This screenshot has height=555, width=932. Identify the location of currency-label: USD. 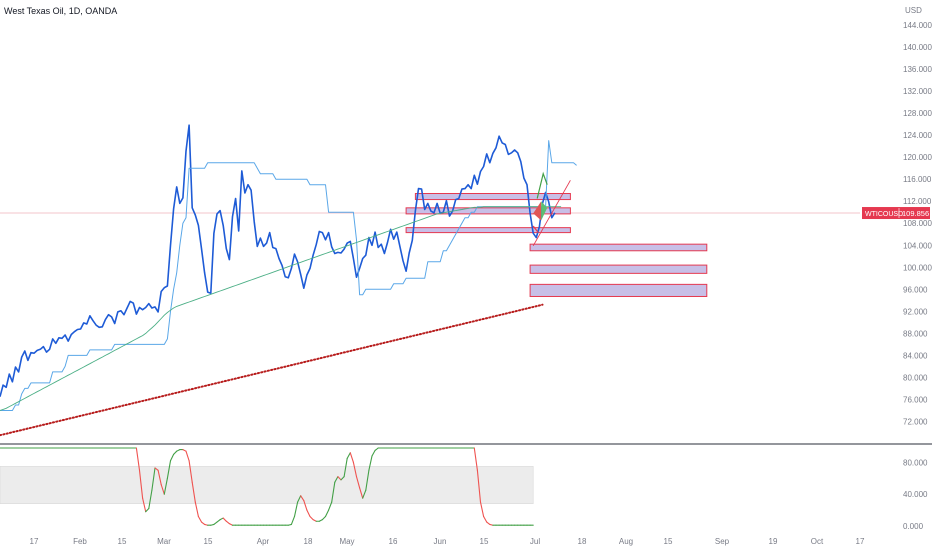
(913, 10).